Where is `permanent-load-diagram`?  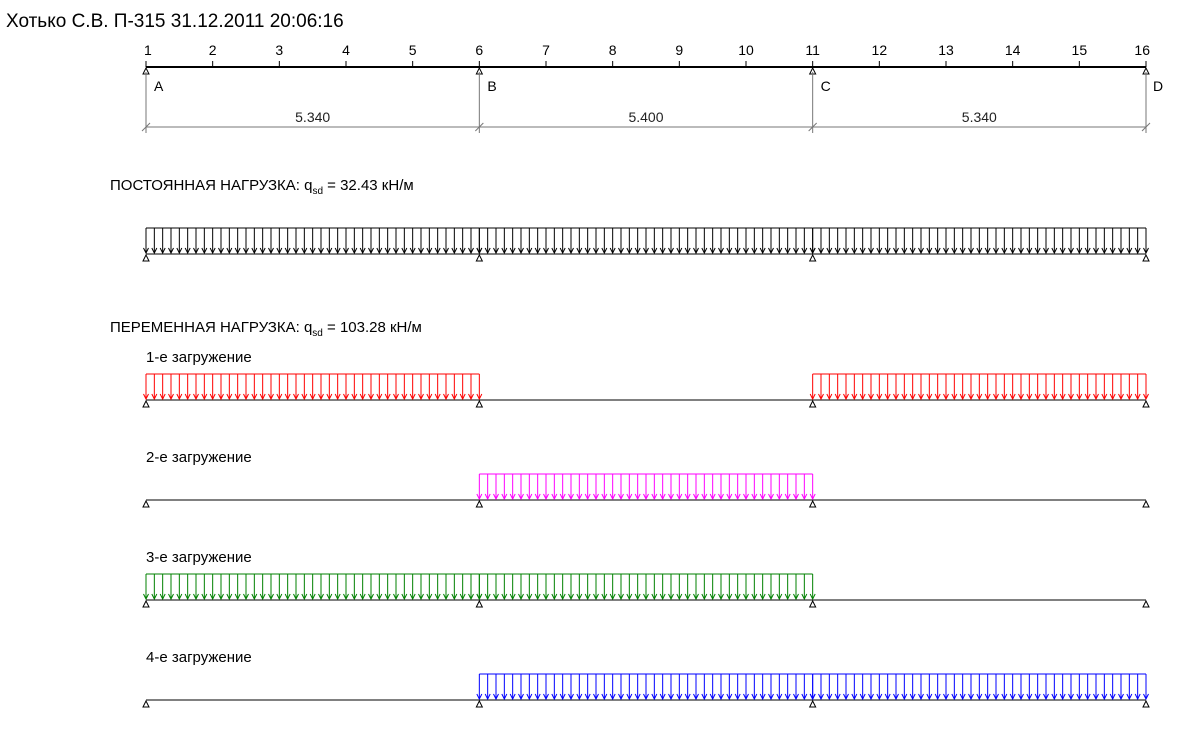
permanent-load-diagram is located at coordinates (646, 244).